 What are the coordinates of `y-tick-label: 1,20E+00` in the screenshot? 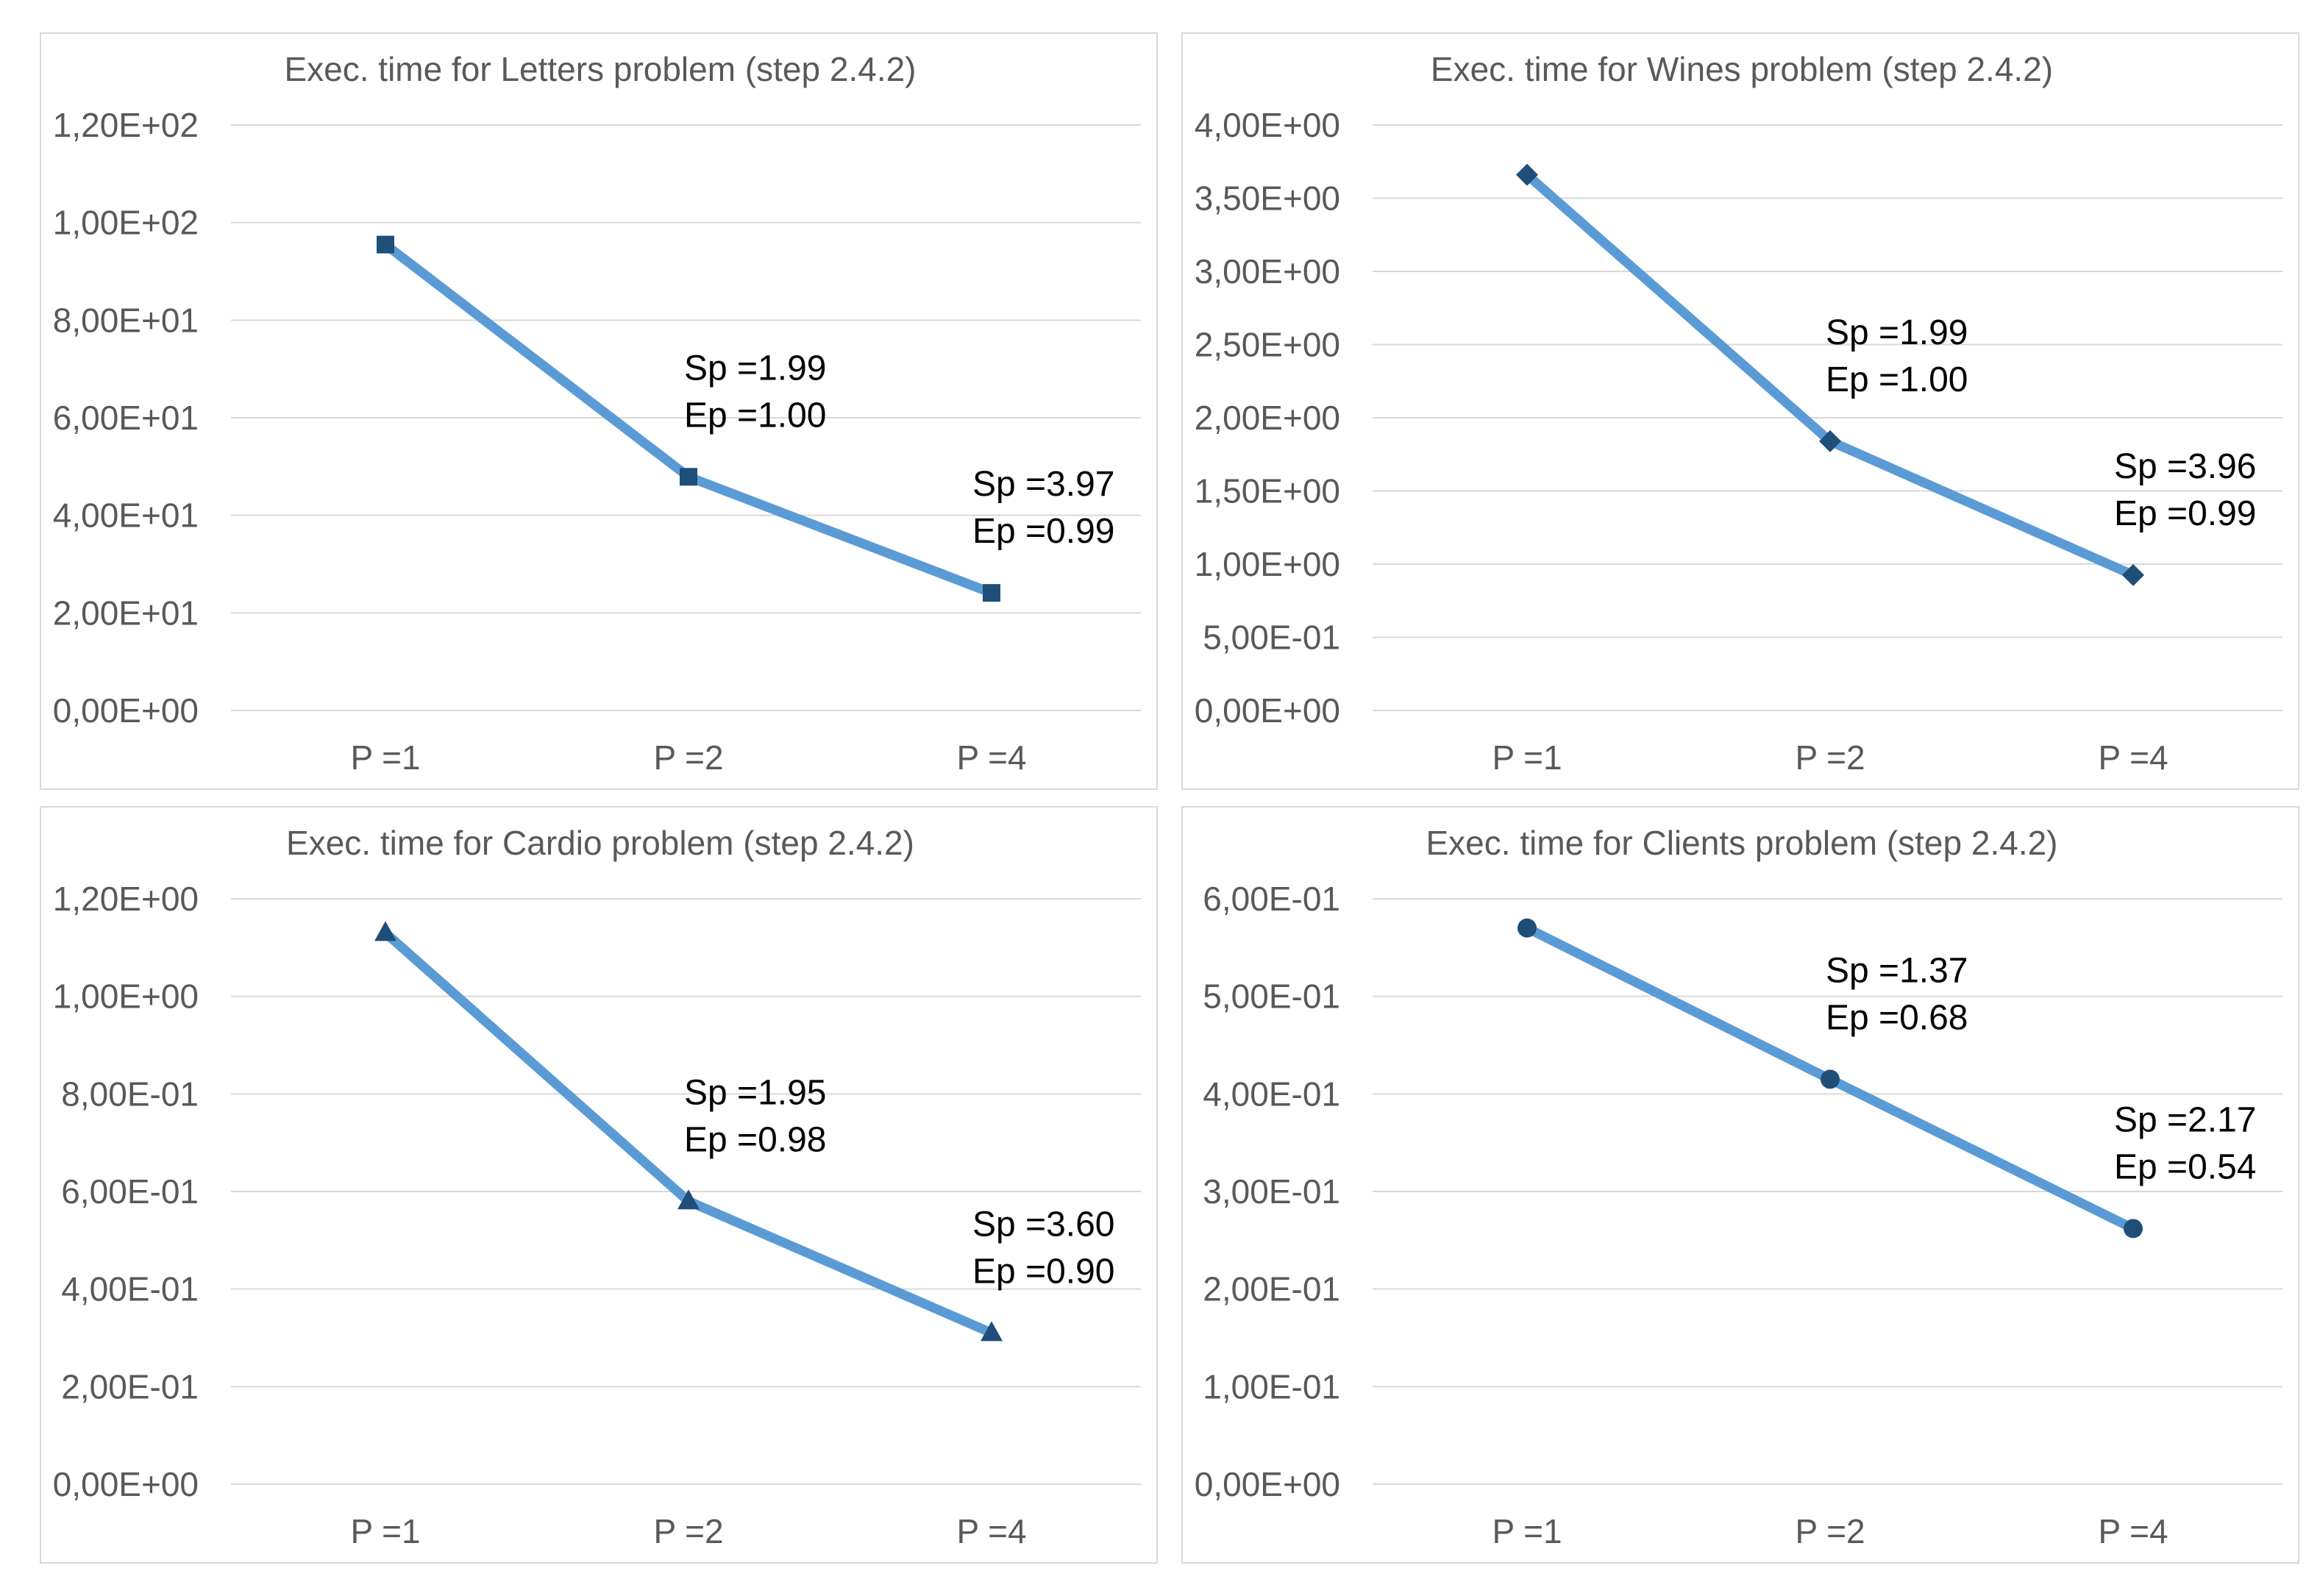 It's located at (126, 899).